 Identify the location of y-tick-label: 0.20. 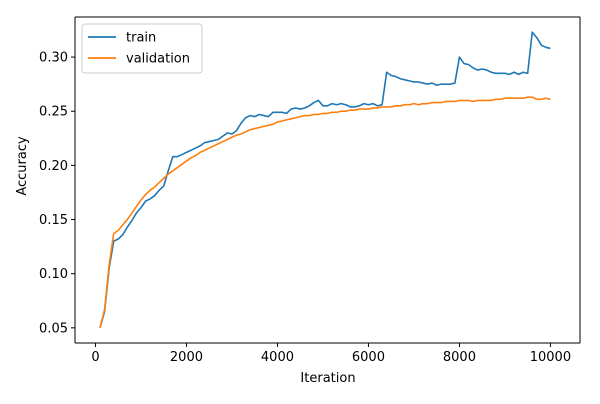
(53, 166).